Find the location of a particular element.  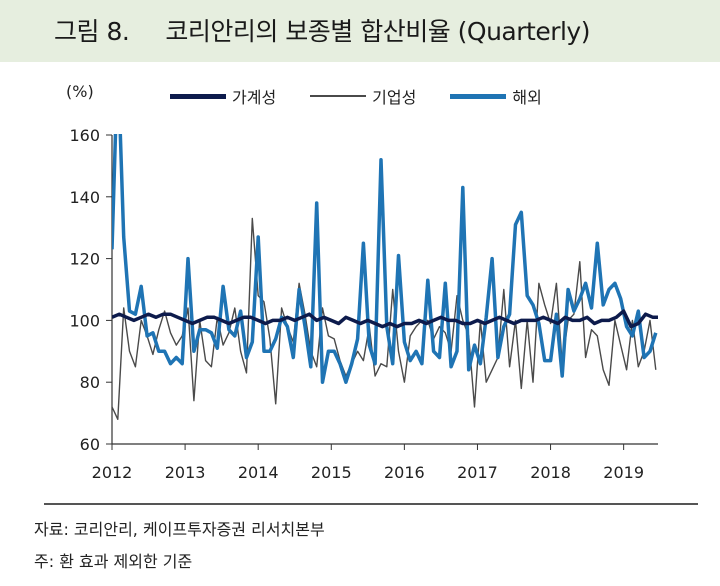

legend-label-household: 가계성 is located at coordinates (254, 97).